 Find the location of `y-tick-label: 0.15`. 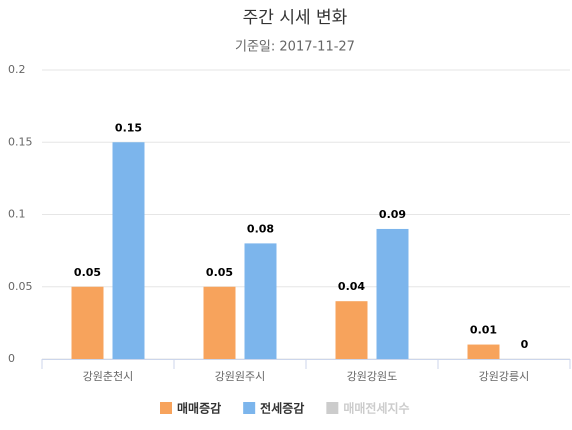

y-tick-label: 0.15 is located at coordinates (20, 141).